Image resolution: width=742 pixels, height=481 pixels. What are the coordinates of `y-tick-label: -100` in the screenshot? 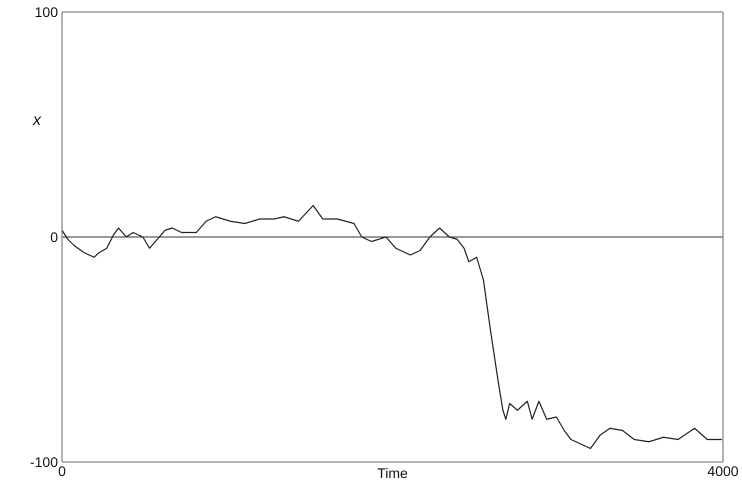 It's located at (44, 462).